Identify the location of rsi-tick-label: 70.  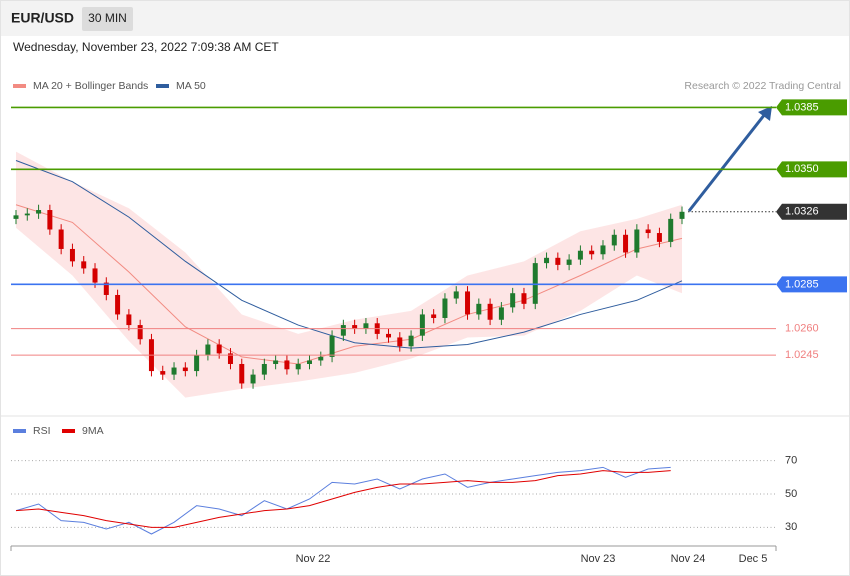
(791, 461).